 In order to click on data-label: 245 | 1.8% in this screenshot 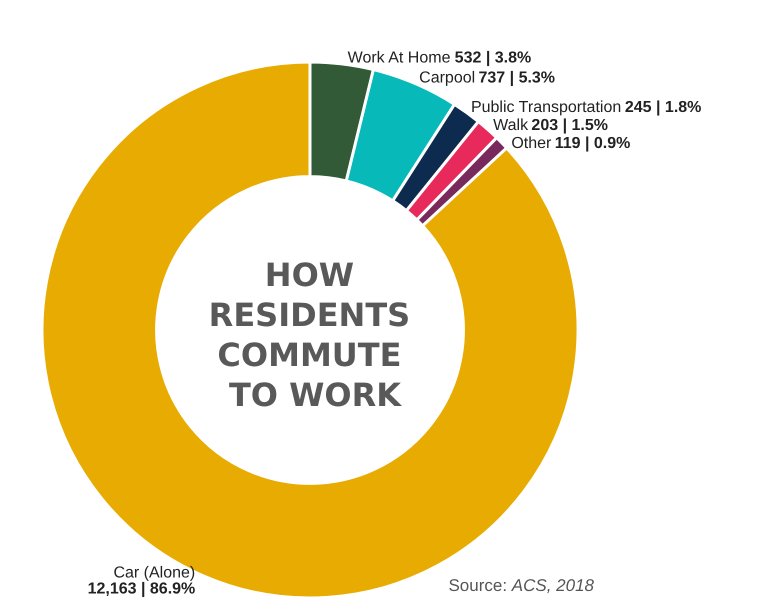, I will do `click(663, 107)`.